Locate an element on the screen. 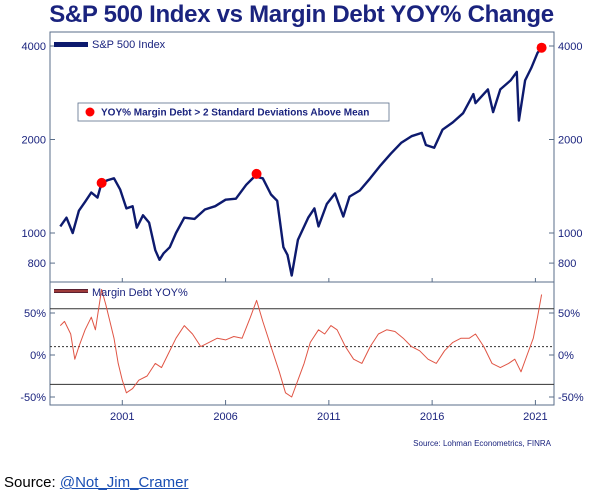 The image size is (603, 497). source-prefix: Source: is located at coordinates (32, 482).